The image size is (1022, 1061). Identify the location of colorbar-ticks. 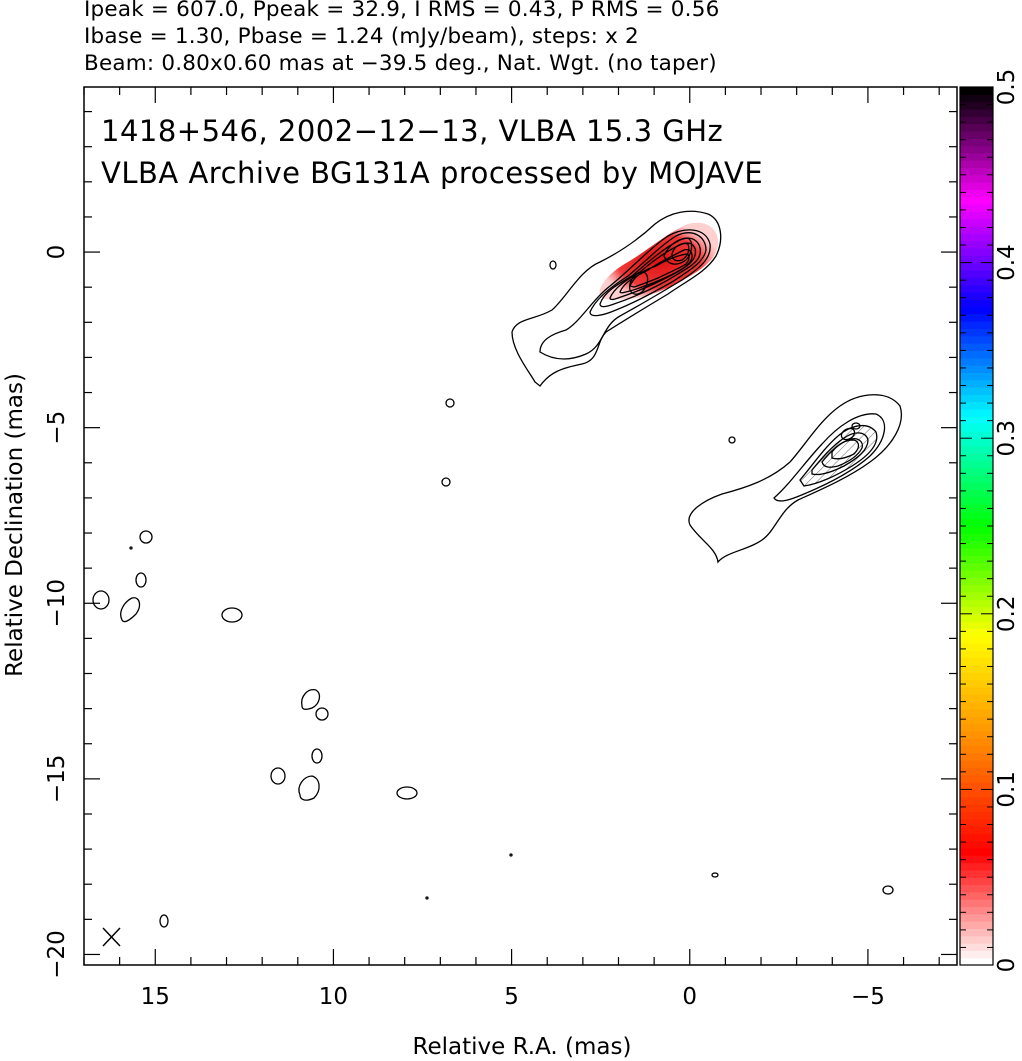
(976, 526).